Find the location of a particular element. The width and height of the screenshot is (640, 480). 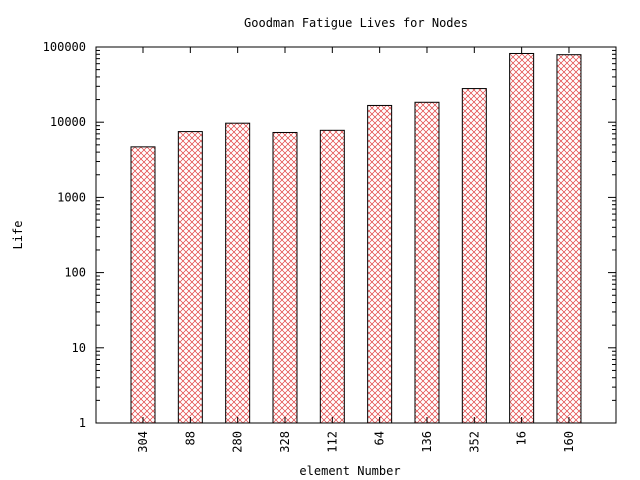

x-tick-label: 160 is located at coordinates (569, 442).